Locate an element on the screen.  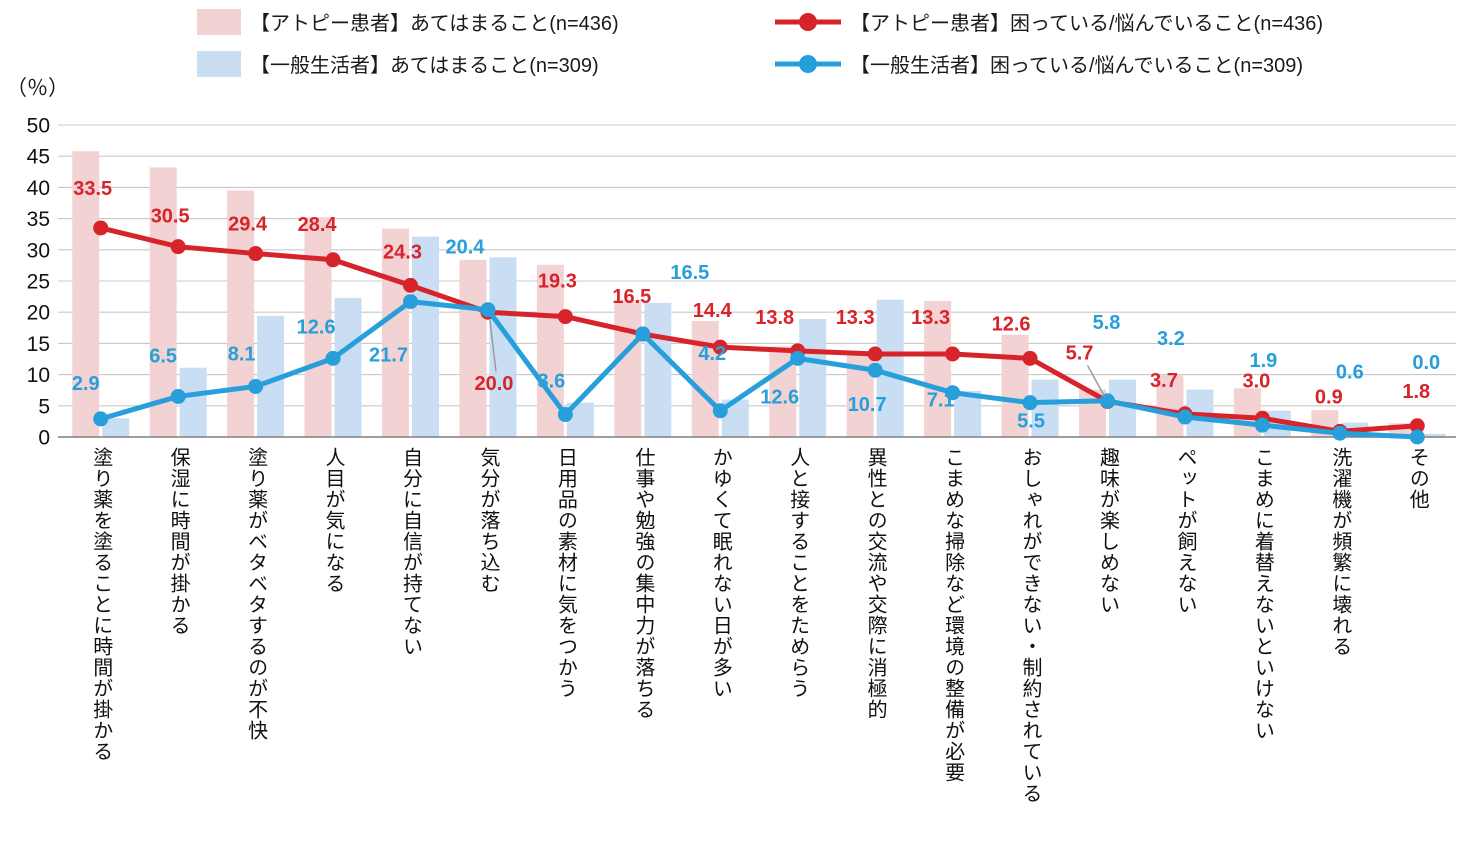
value-label-general: 10.7 is located at coordinates (867, 405).